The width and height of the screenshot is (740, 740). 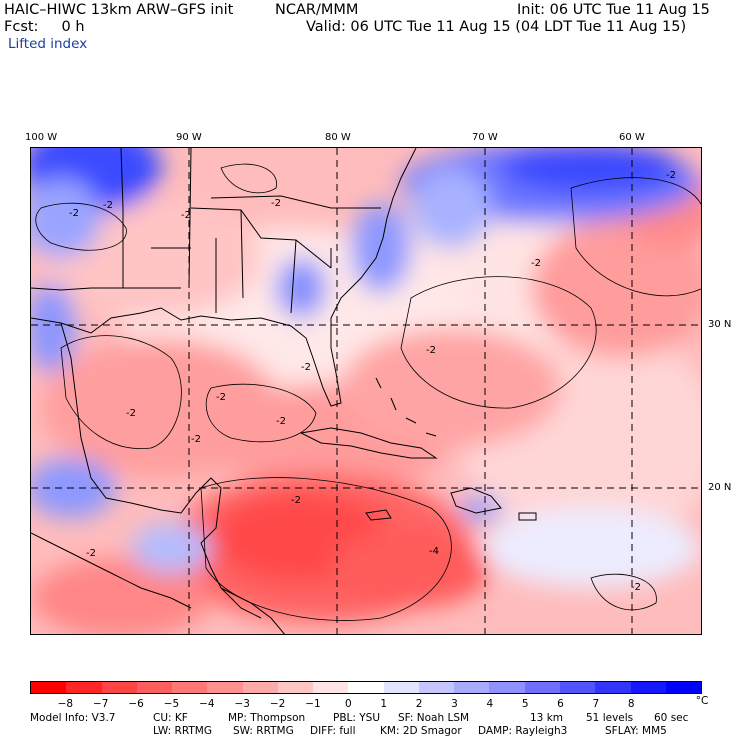 I want to click on state-borders, so click(x=236, y=231).